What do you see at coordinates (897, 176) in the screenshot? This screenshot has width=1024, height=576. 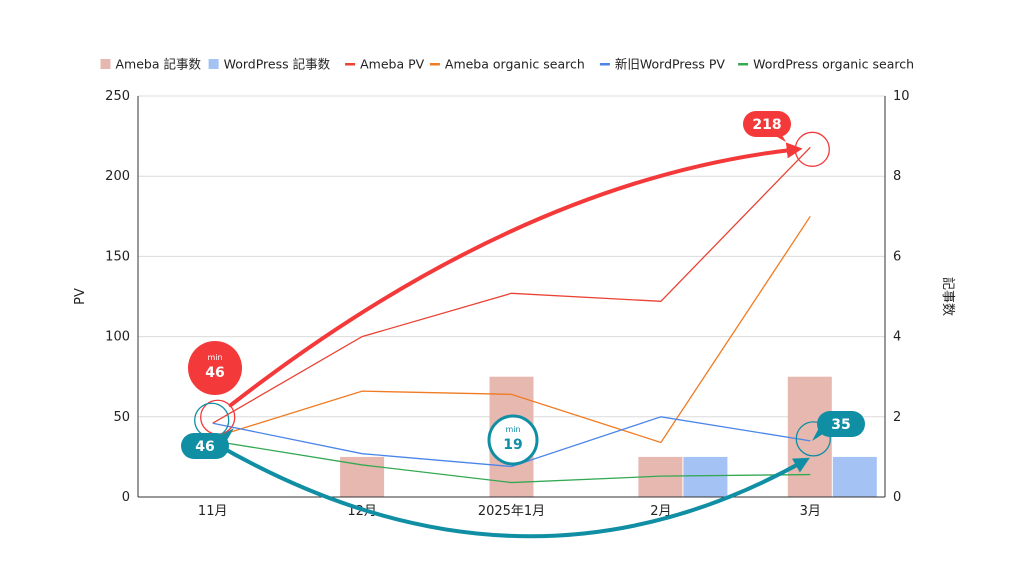 I see `y-right-tick-label: 8` at bounding box center [897, 176].